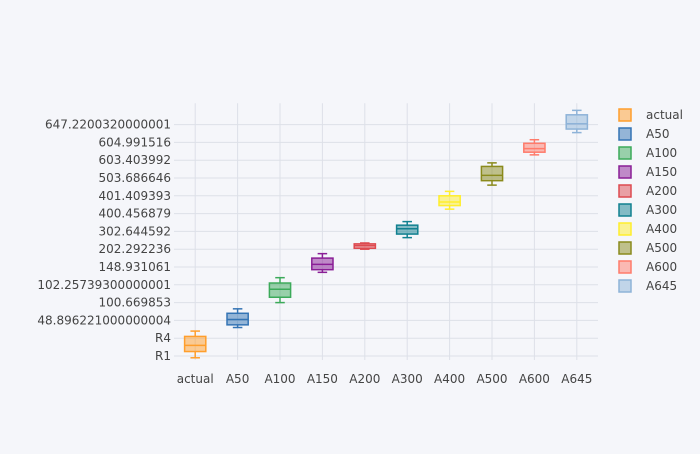 This screenshot has width=700, height=454. Describe the element at coordinates (661, 172) in the screenshot. I see `legend-label: A150` at that location.